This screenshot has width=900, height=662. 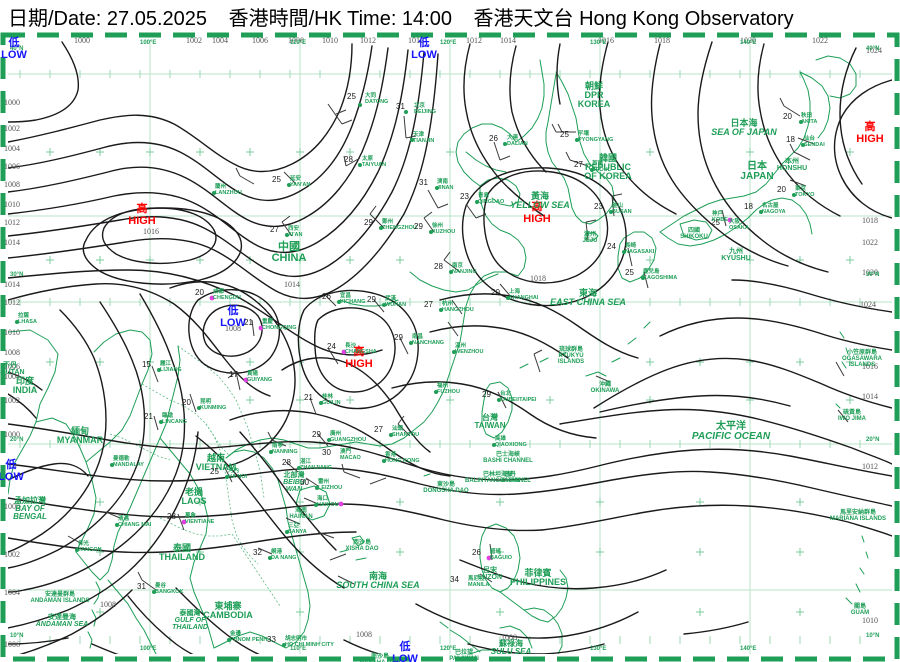 I want to click on observatory-label: 香港天文台 Hong Kong Observatory, so click(x=633, y=19).